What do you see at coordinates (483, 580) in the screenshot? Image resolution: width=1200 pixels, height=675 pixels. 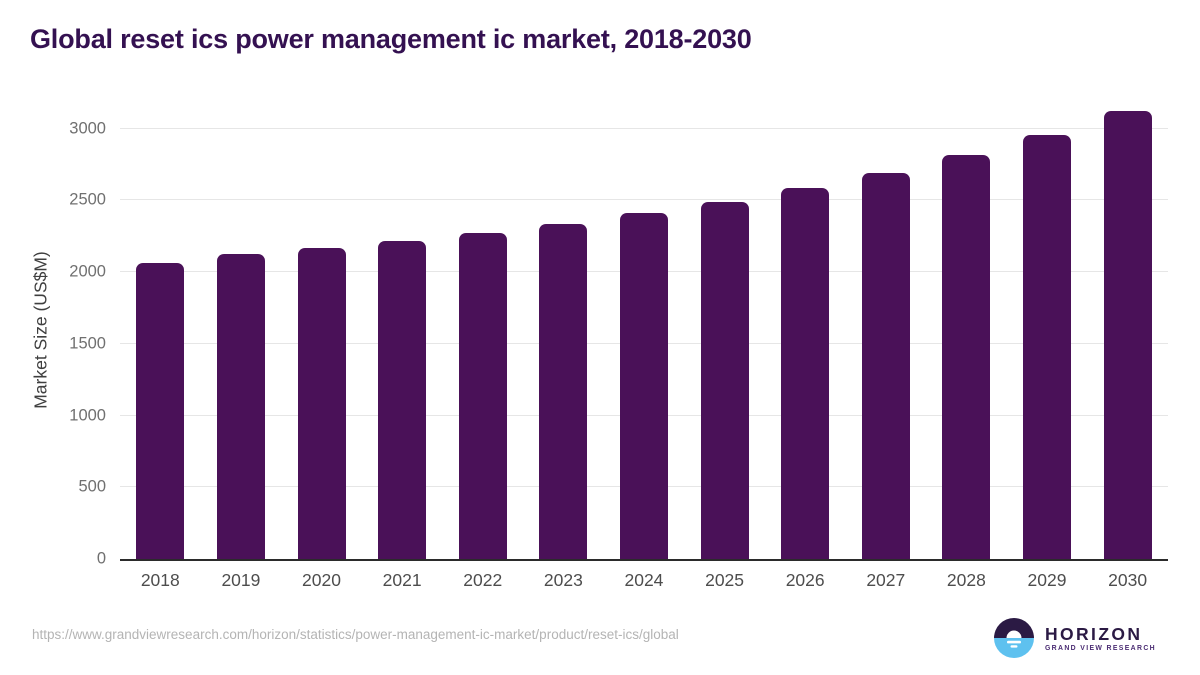 I see `x-tick-label-2022: 2022` at bounding box center [483, 580].